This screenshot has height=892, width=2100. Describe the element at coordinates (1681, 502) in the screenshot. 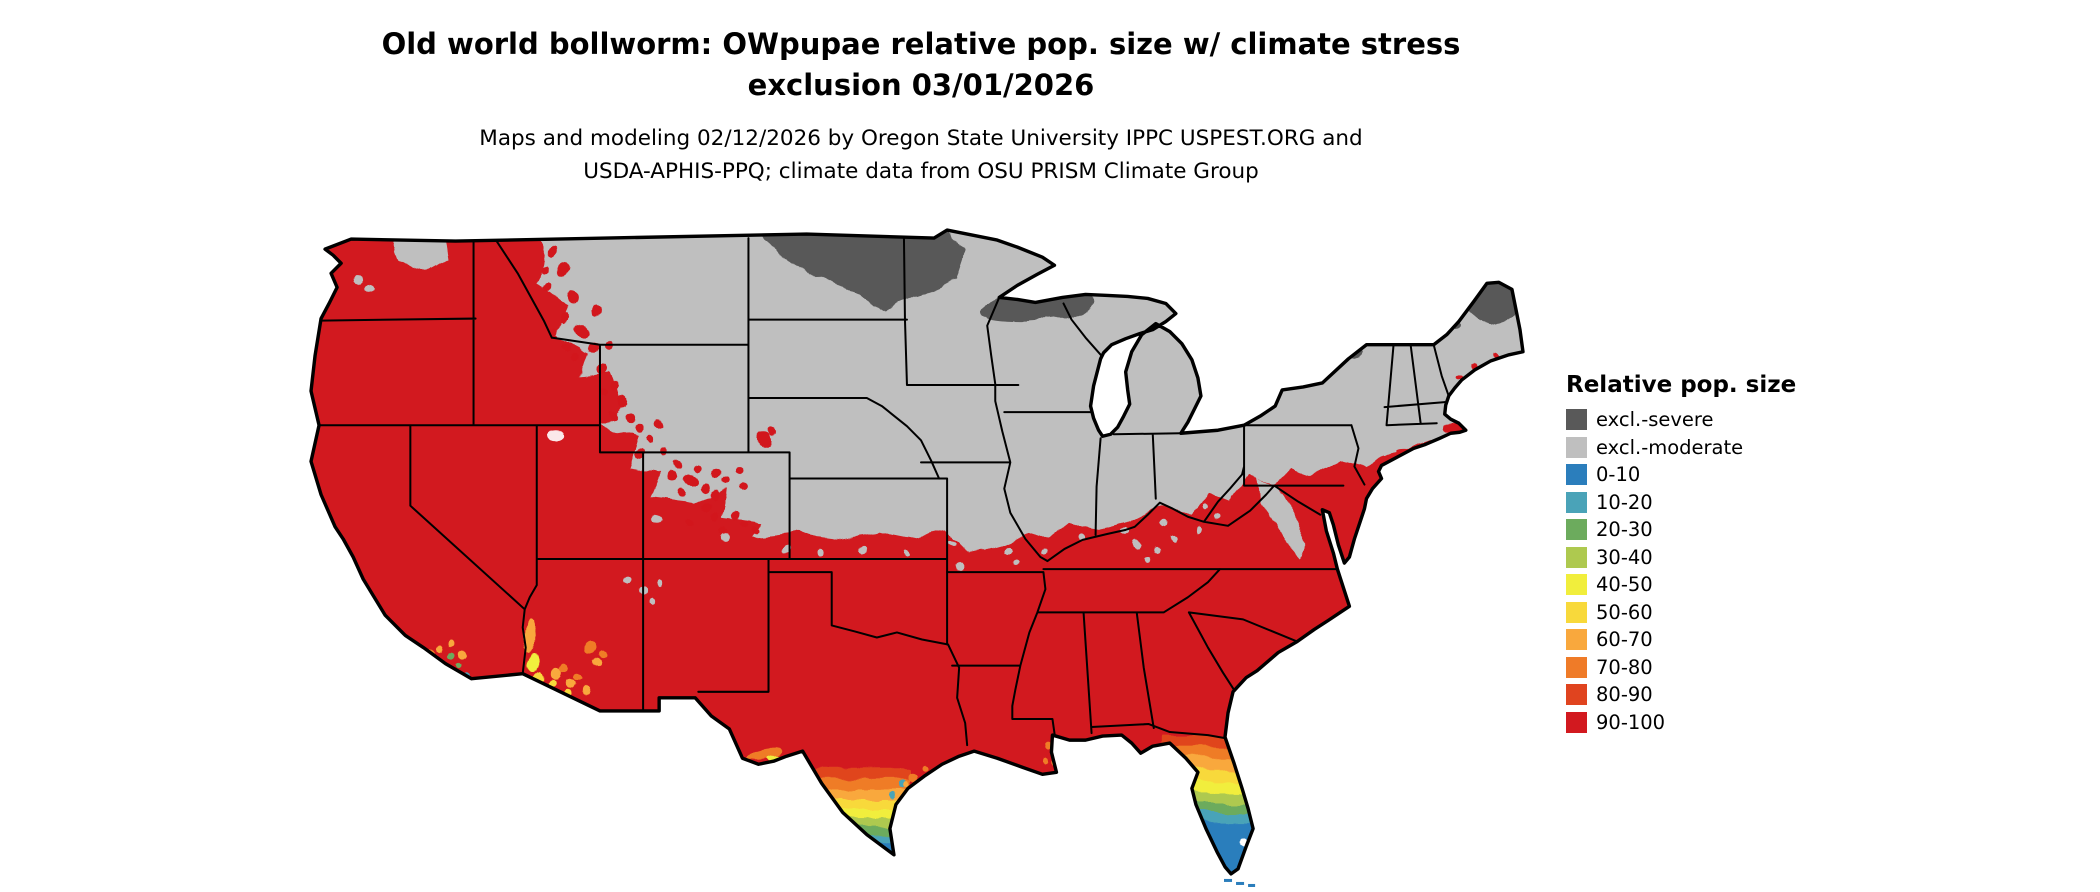

I see `legend-item: 10-20` at that location.